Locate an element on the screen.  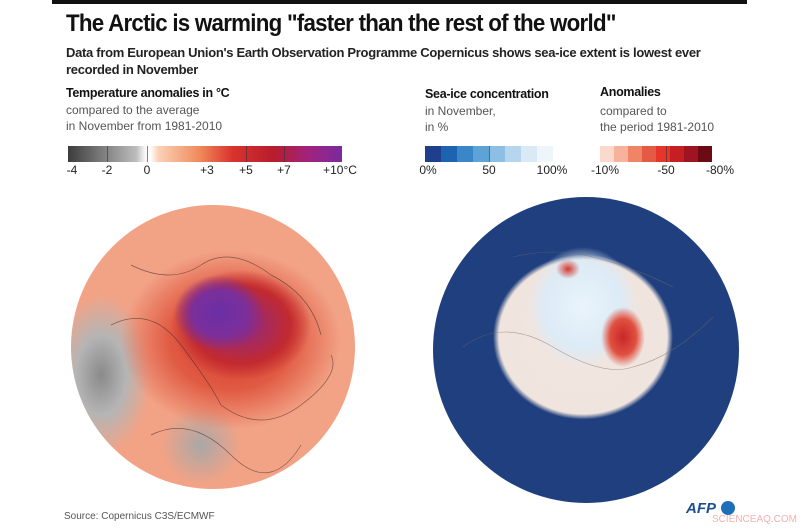
anomaly-tick: -10% is located at coordinates (605, 170).